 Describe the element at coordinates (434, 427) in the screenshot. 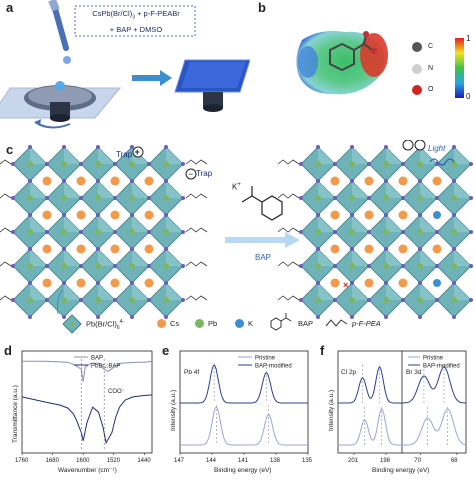

I see `br3d-line-pristine` at that location.